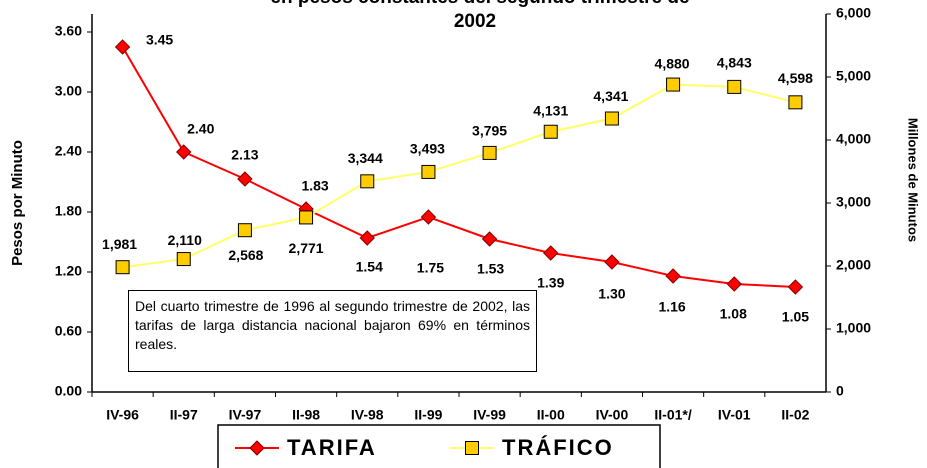 Image resolution: width=927 pixels, height=468 pixels. I want to click on data-label: 1.75, so click(430, 268).